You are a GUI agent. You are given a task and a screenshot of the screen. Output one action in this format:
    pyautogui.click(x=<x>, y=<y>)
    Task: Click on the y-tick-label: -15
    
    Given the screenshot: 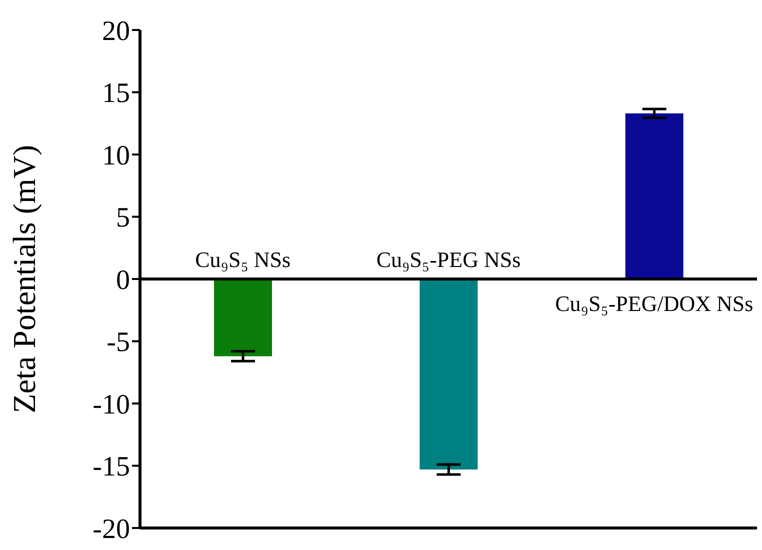 What is the action you would take?
    pyautogui.click(x=111, y=467)
    